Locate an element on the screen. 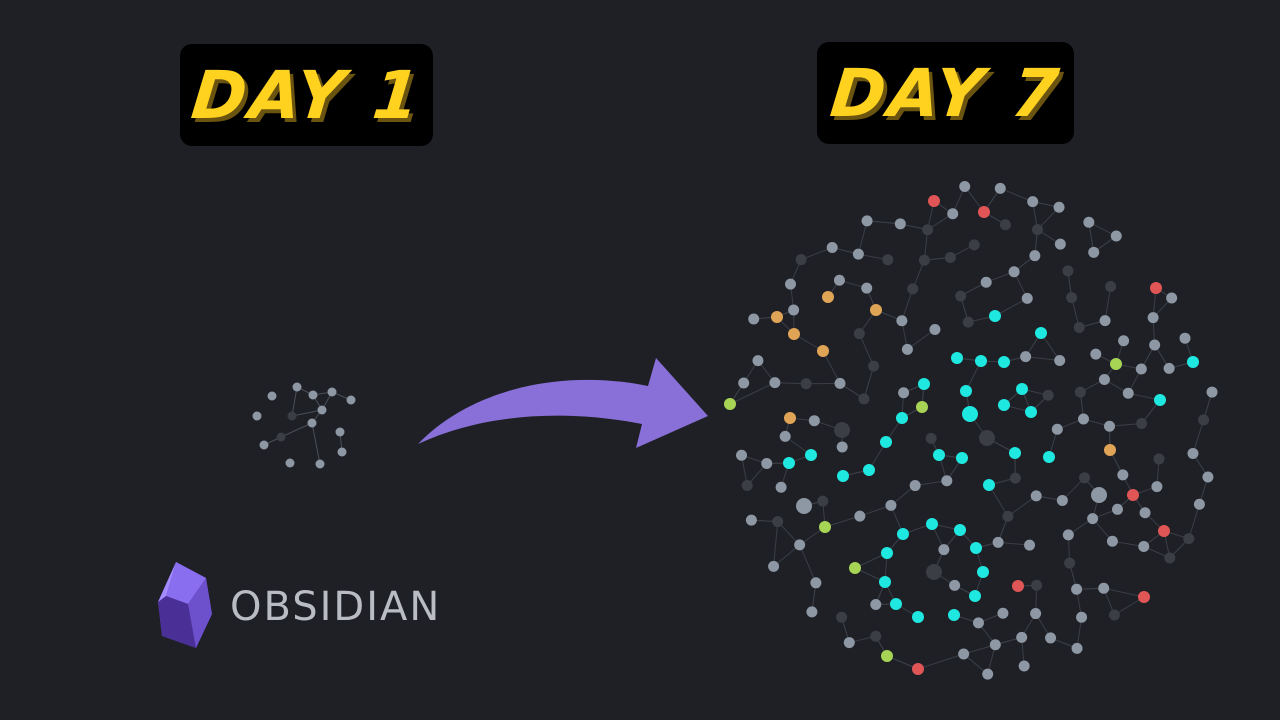 The image size is (1280, 720). day1-graph is located at coordinates (304, 425).